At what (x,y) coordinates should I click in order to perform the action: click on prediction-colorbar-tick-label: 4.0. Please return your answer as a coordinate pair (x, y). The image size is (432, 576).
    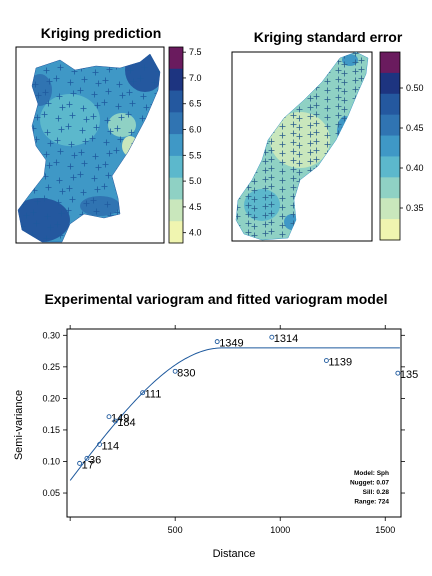
    Looking at the image, I should click on (195, 233).